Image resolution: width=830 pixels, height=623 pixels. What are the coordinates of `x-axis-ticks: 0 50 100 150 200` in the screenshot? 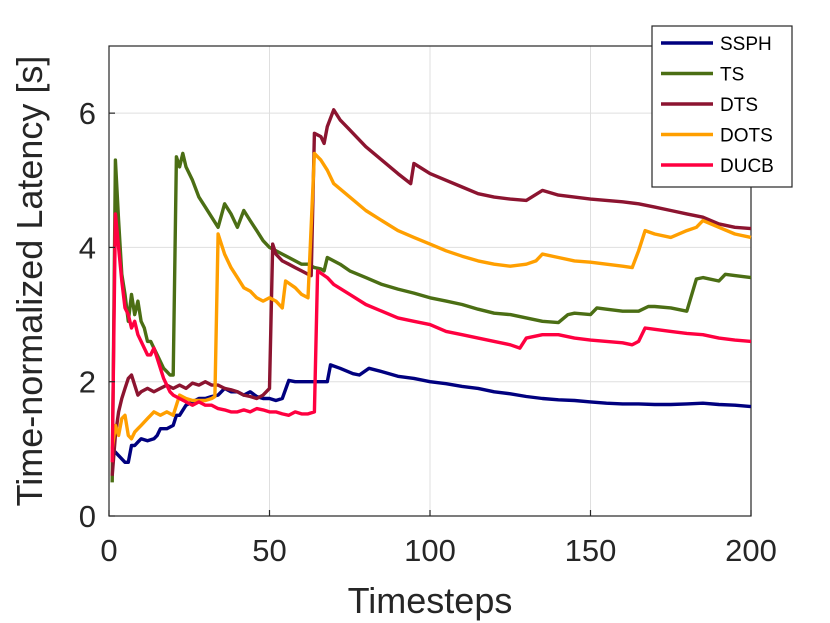 It's located at (438, 539).